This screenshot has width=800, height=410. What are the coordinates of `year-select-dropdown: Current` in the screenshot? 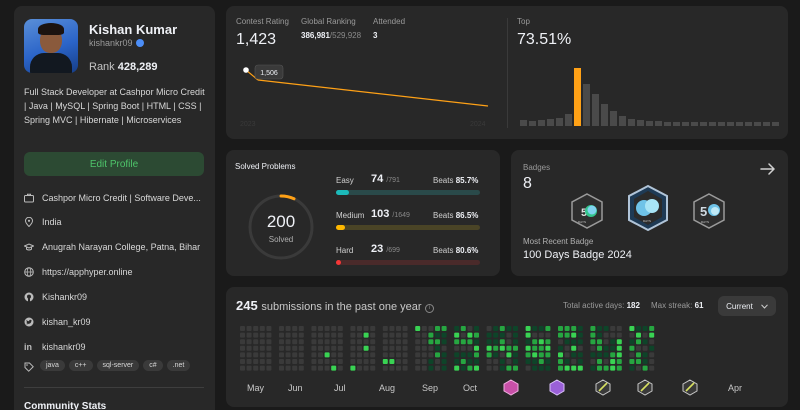 It's located at (747, 306).